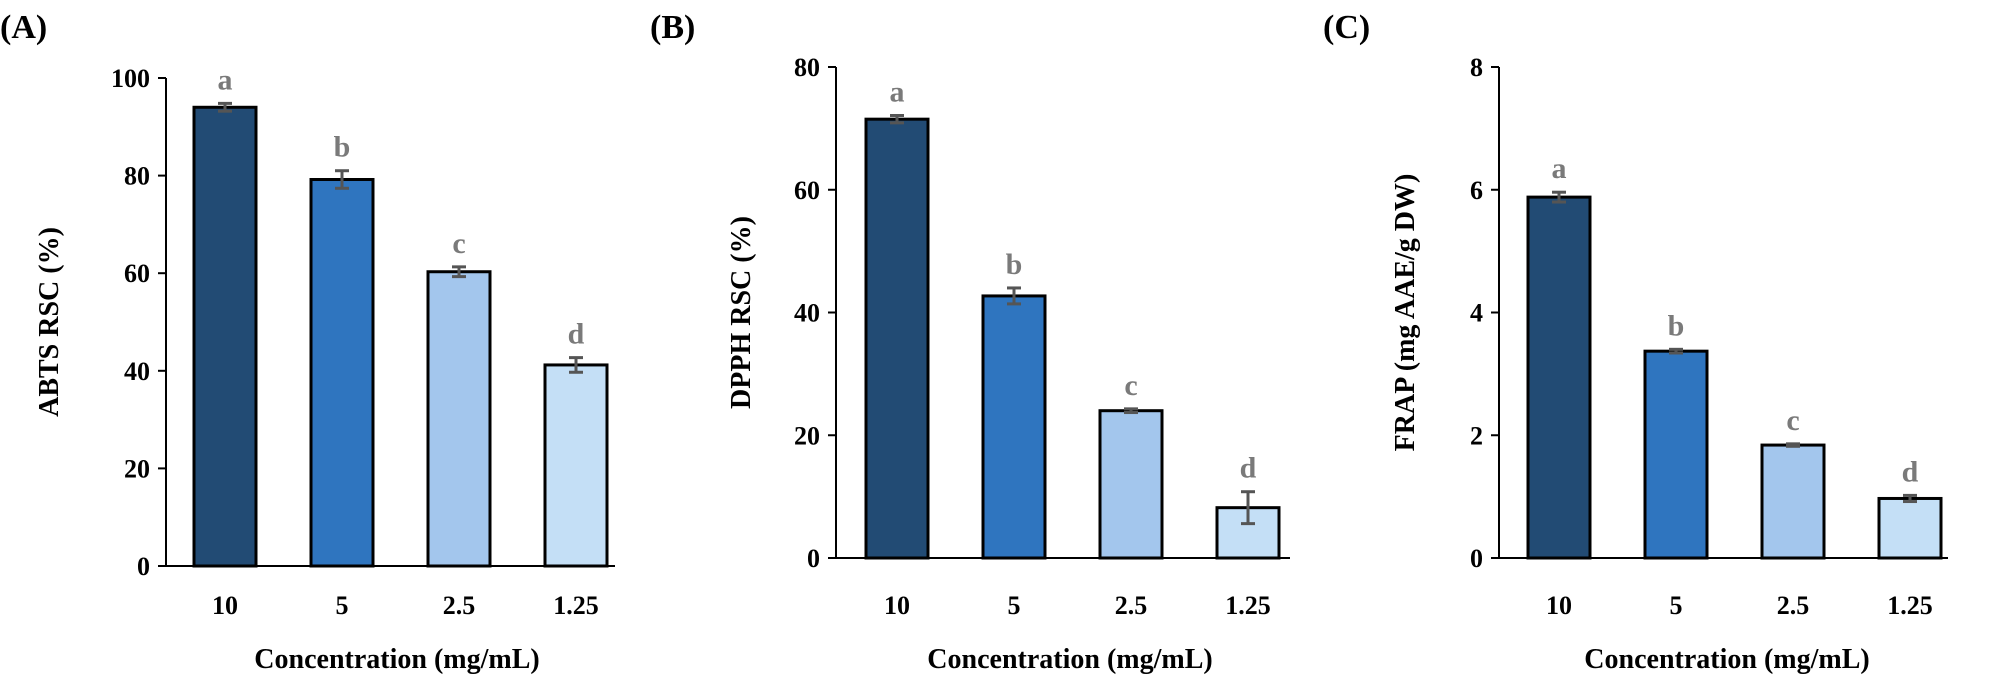 This screenshot has height=680, width=2011. Describe the element at coordinates (130, 78) in the screenshot. I see `y-tick-label: 100` at that location.